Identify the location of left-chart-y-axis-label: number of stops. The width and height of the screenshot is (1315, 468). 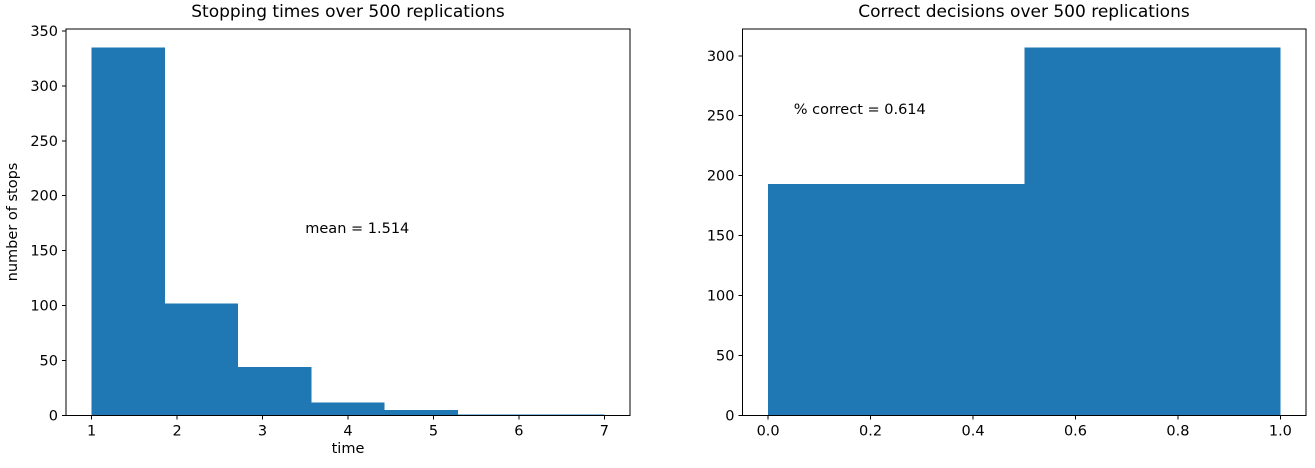
(13, 222).